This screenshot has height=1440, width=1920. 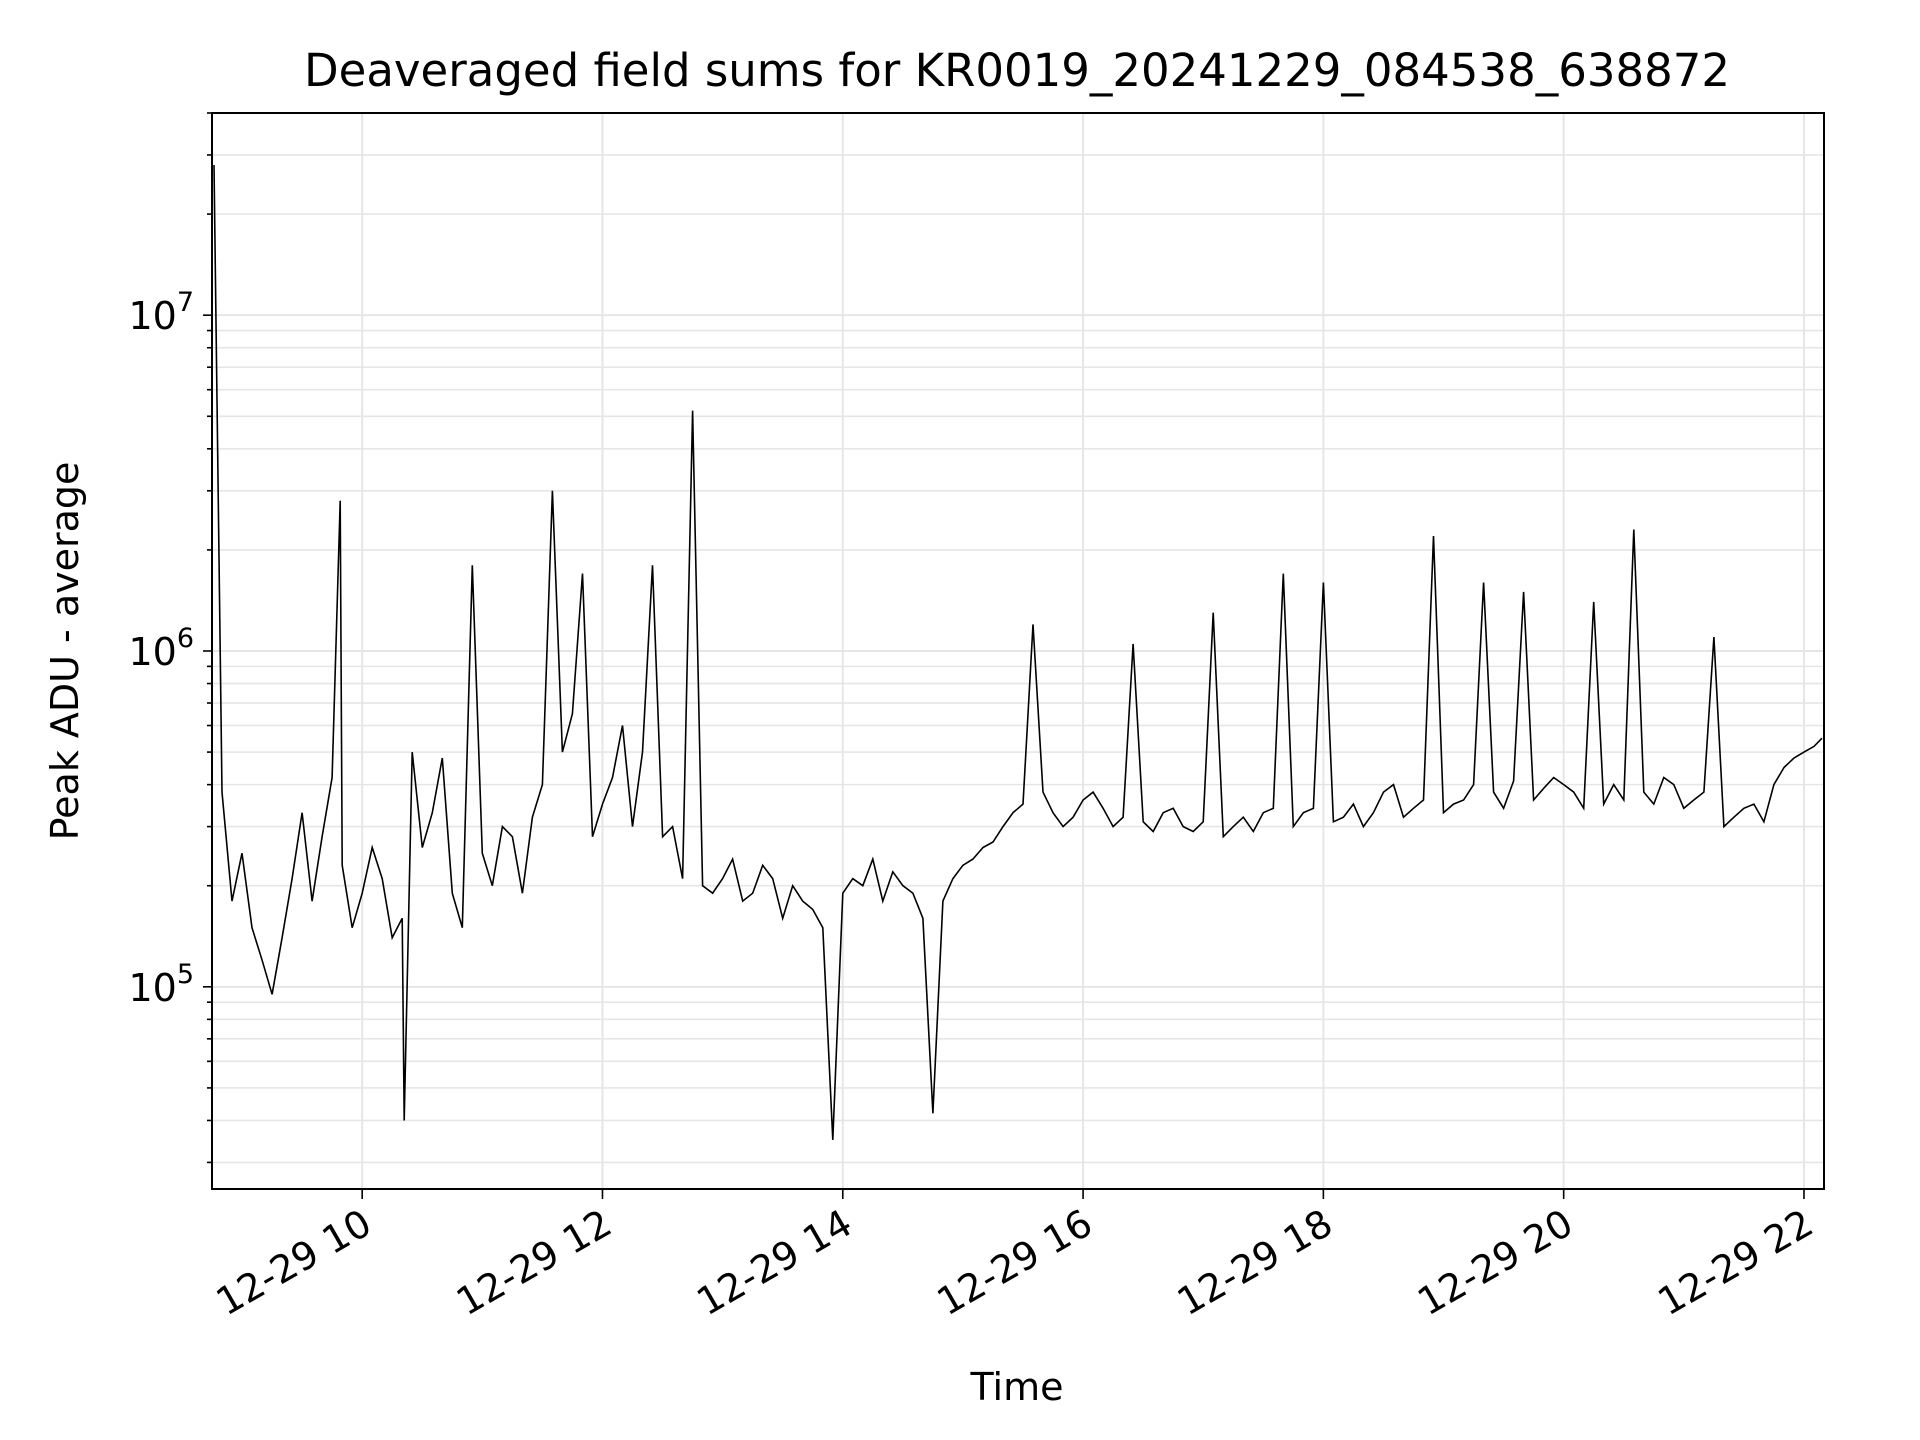 What do you see at coordinates (65, 651) in the screenshot?
I see `y-axis-label: Peak ADU - average` at bounding box center [65, 651].